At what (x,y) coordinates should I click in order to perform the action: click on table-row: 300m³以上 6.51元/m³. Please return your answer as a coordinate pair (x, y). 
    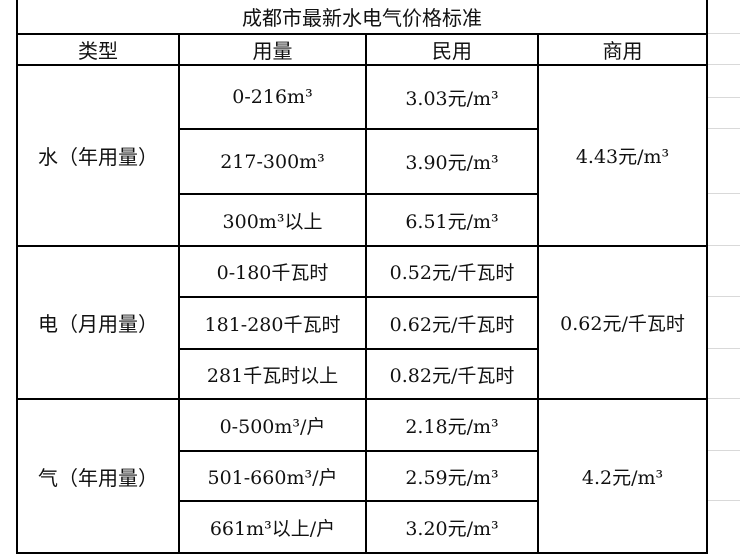
    Looking at the image, I should click on (362, 220).